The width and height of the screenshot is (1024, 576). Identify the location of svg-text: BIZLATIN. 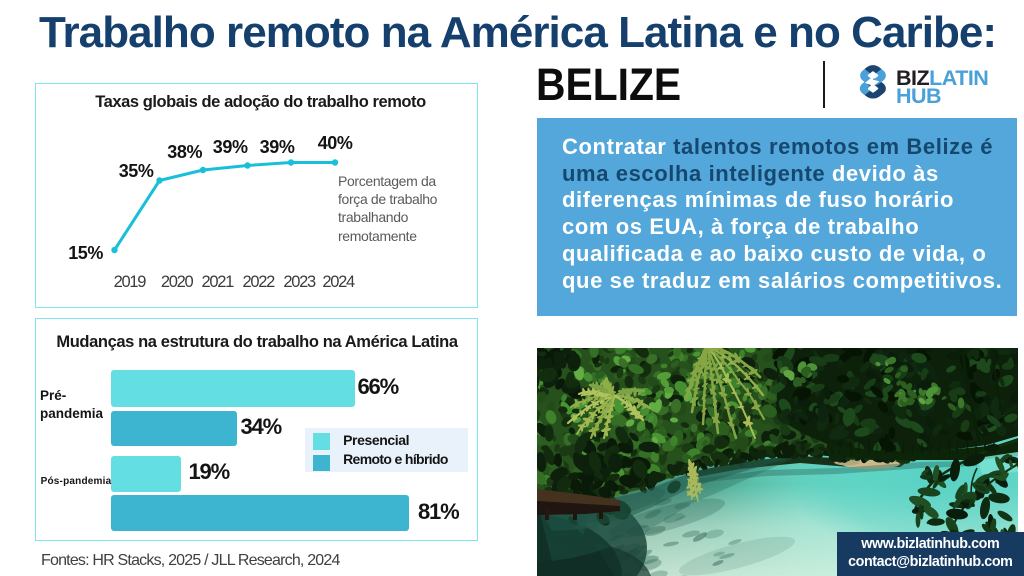
(942, 78).